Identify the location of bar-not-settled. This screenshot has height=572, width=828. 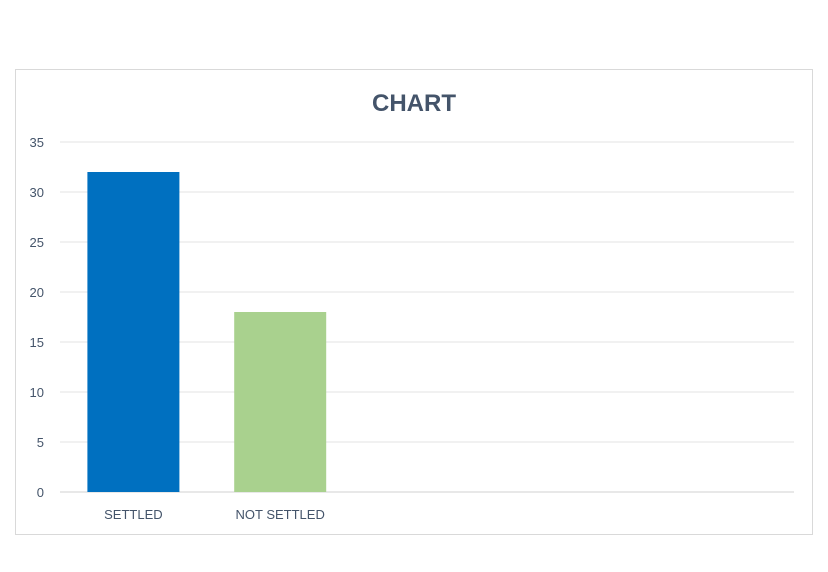
(280, 402).